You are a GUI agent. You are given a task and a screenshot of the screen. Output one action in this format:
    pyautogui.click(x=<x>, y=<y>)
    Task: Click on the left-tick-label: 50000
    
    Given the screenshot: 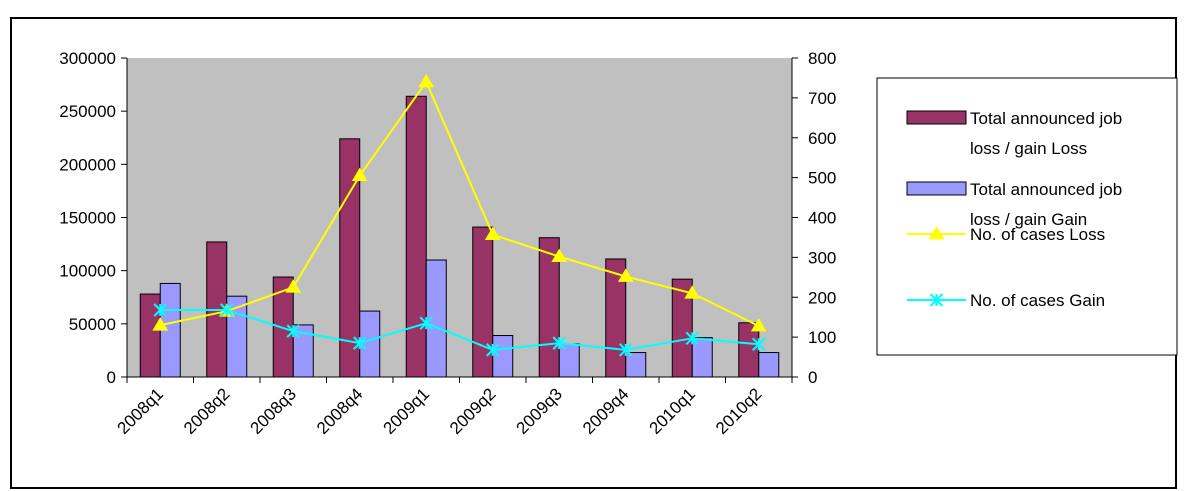 What is the action you would take?
    pyautogui.click(x=92, y=324)
    